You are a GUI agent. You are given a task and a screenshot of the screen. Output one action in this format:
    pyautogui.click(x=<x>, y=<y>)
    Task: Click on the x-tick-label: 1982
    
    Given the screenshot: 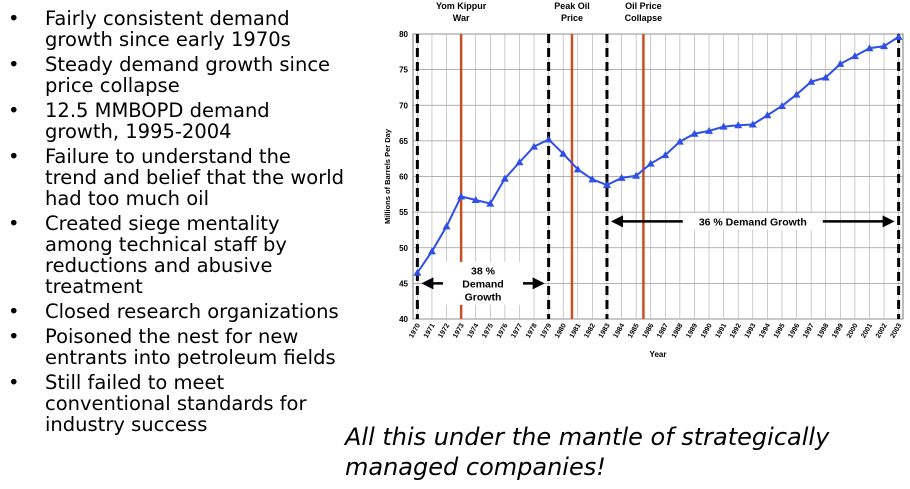 What is the action you would take?
    pyautogui.click(x=590, y=330)
    